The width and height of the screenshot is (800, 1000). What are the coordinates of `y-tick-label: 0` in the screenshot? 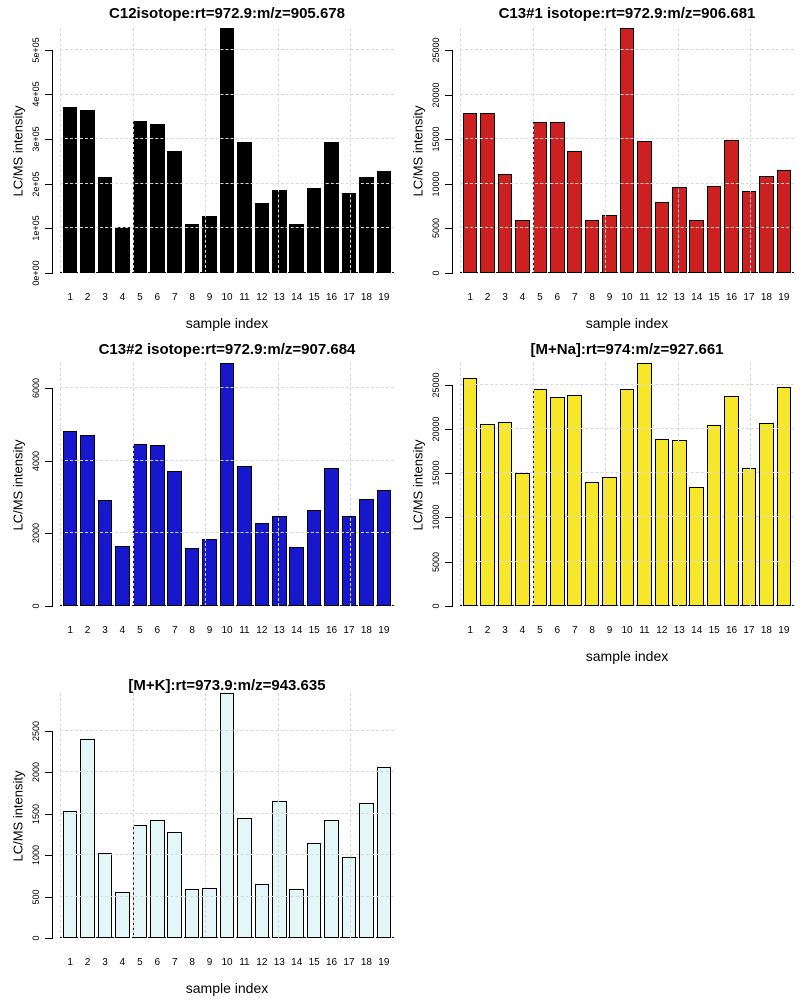 It's located at (436, 273).